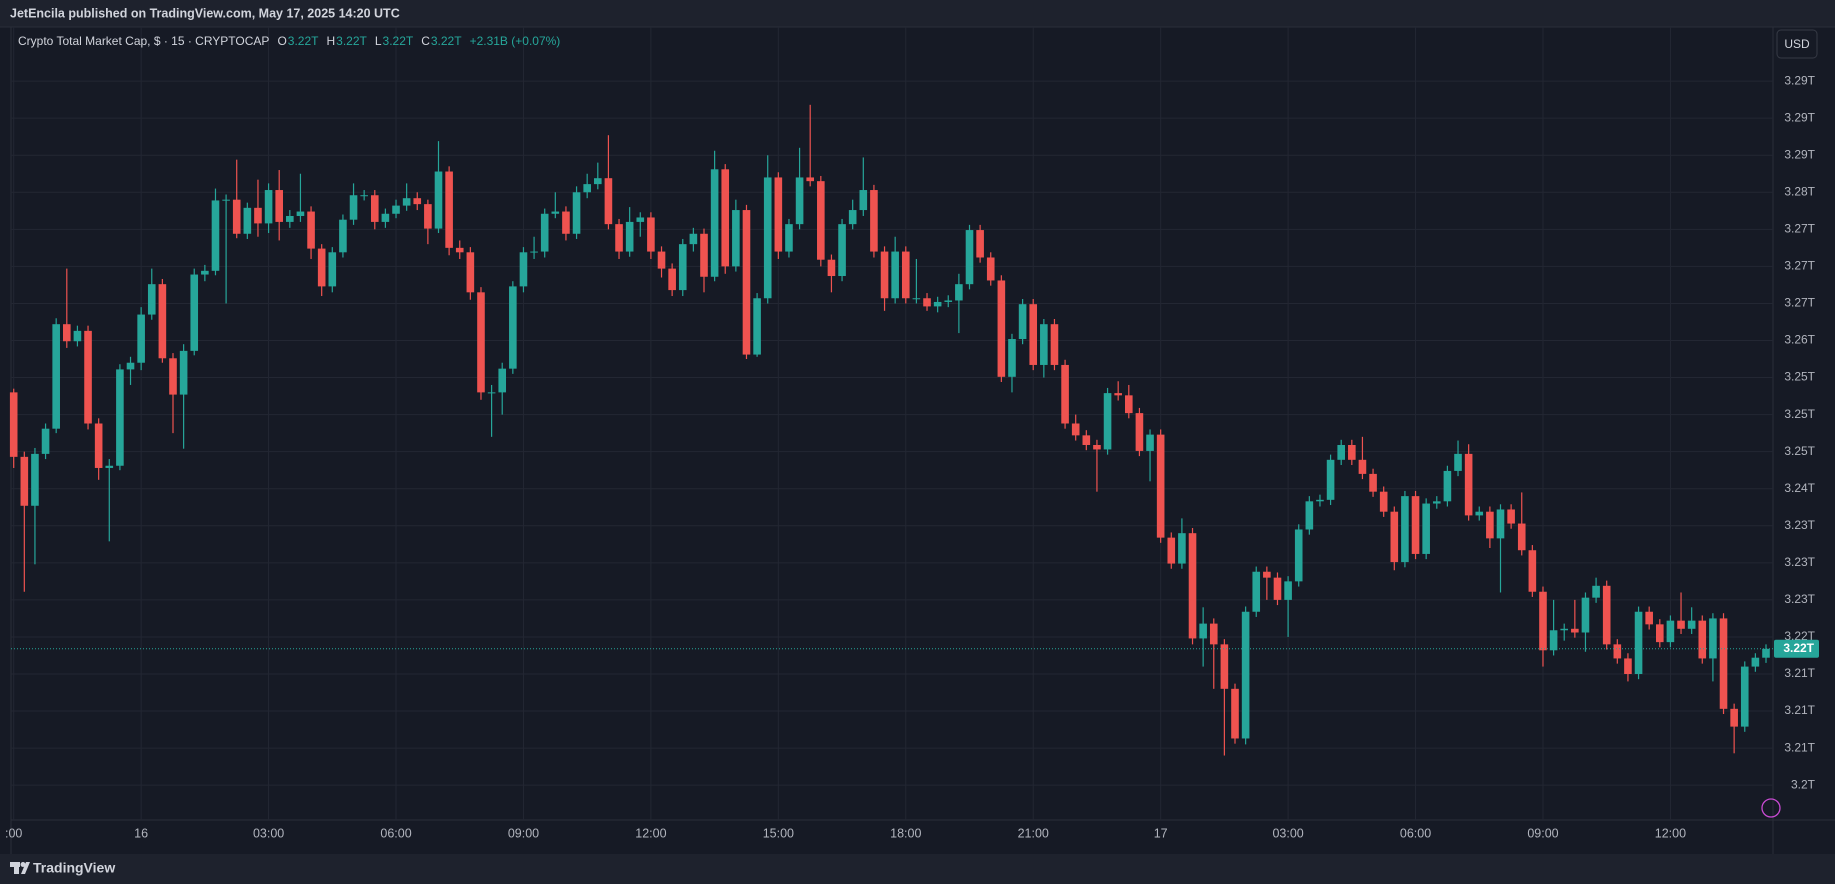 This screenshot has width=1835, height=884. Describe the element at coordinates (20, 868) in the screenshot. I see `tradingview-logo` at that location.